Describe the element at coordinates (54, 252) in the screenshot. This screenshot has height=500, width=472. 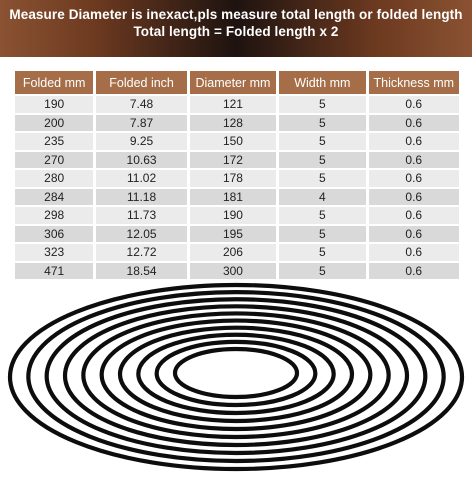
I see `cell-folded-mm: 323` at that location.